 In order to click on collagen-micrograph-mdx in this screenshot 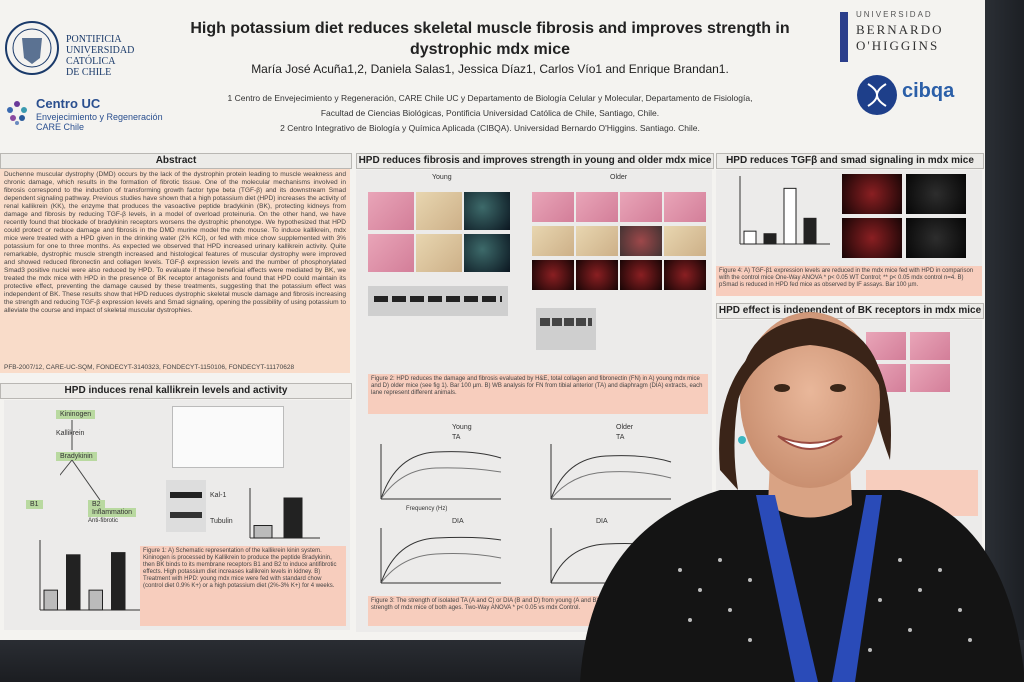, I will do `click(439, 253)`.